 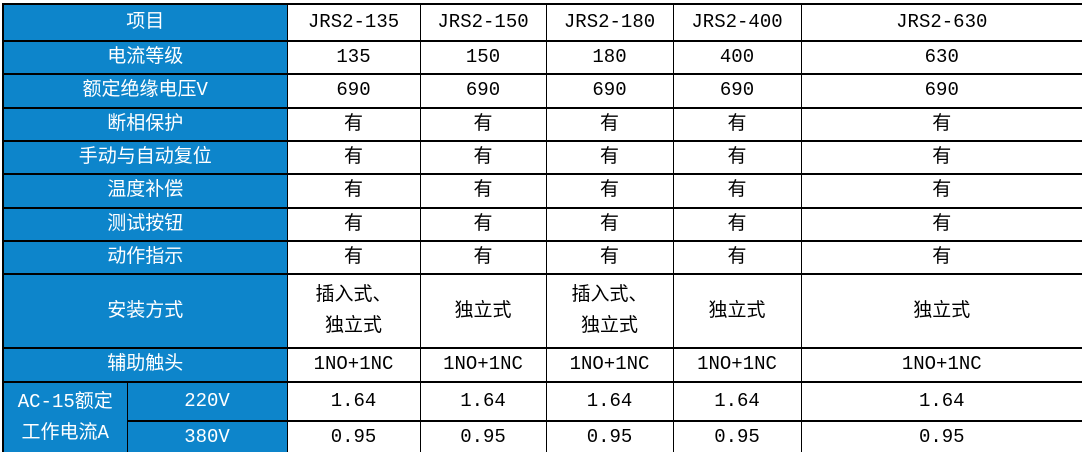 I want to click on table-row: 断相保护有有有有有, so click(x=542, y=124).